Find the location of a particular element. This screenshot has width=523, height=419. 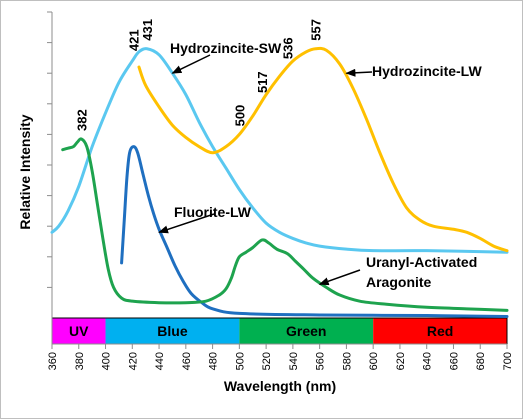

band-green is located at coordinates (306, 331).